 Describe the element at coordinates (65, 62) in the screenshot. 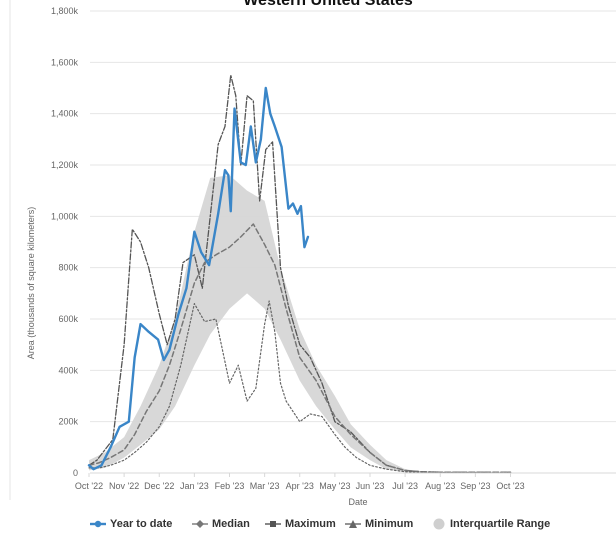

I see `y-tick-label: 1,600k` at that location.